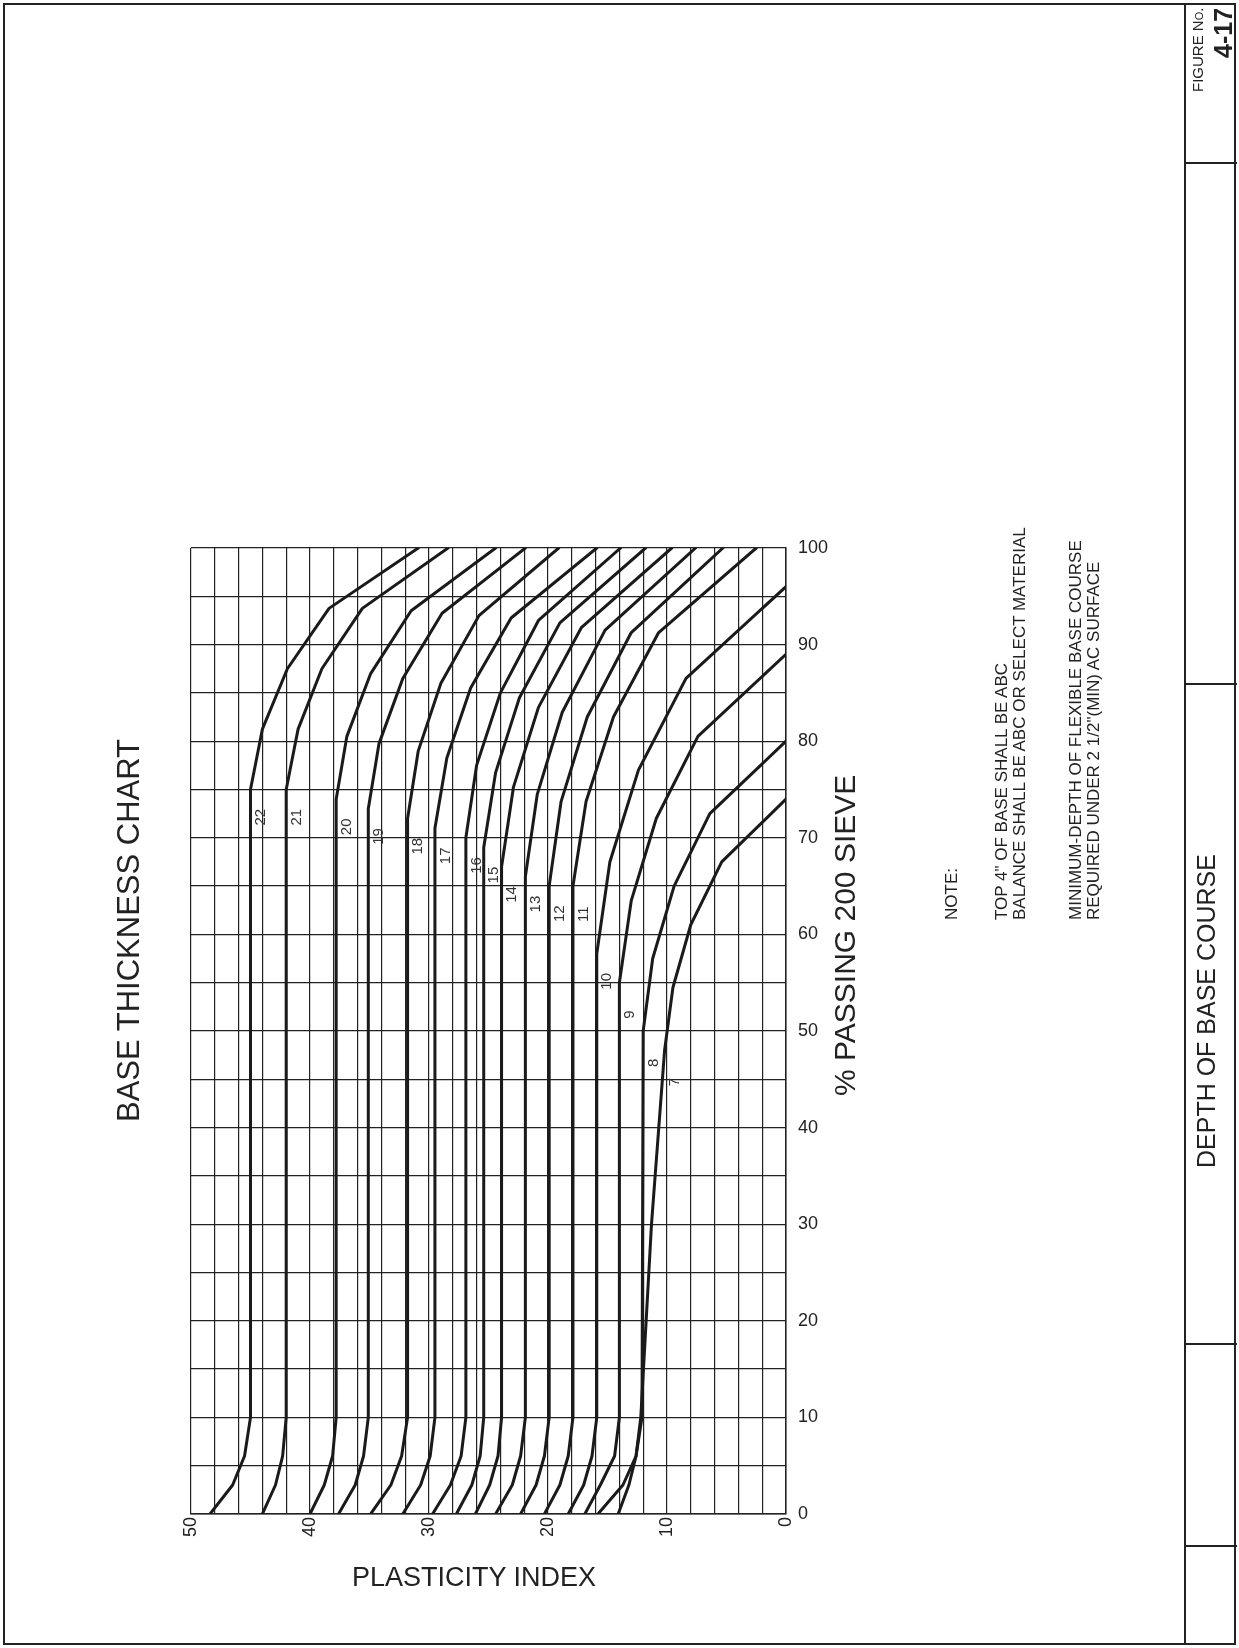 This screenshot has height=1648, width=1239. What do you see at coordinates (295, 817) in the screenshot?
I see `text: 21` at bounding box center [295, 817].